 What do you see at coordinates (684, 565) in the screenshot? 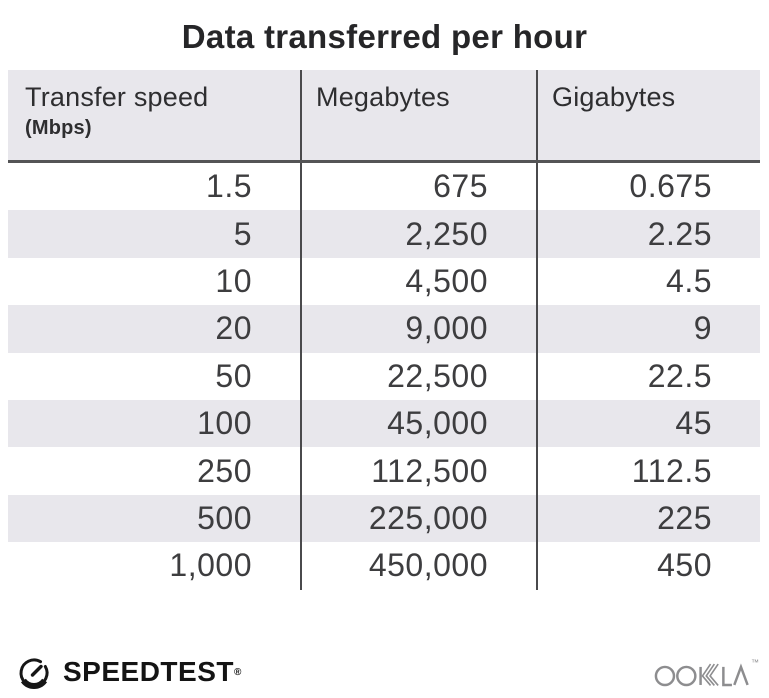
I see `table-cell: 450` at bounding box center [684, 565].